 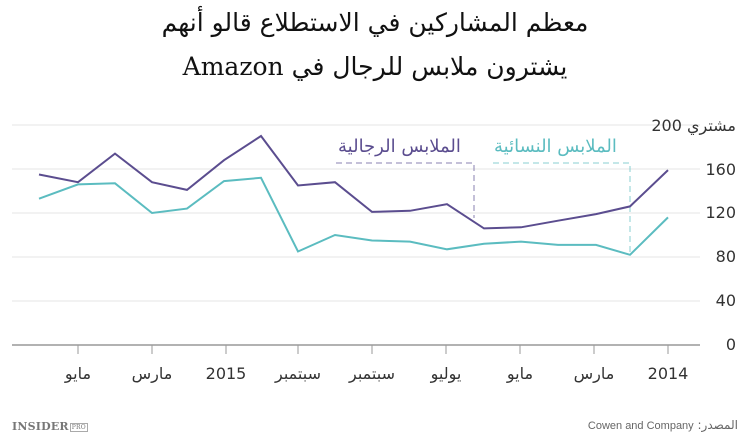 What do you see at coordinates (668, 373) in the screenshot?
I see `x-axis-label: 2014` at bounding box center [668, 373].